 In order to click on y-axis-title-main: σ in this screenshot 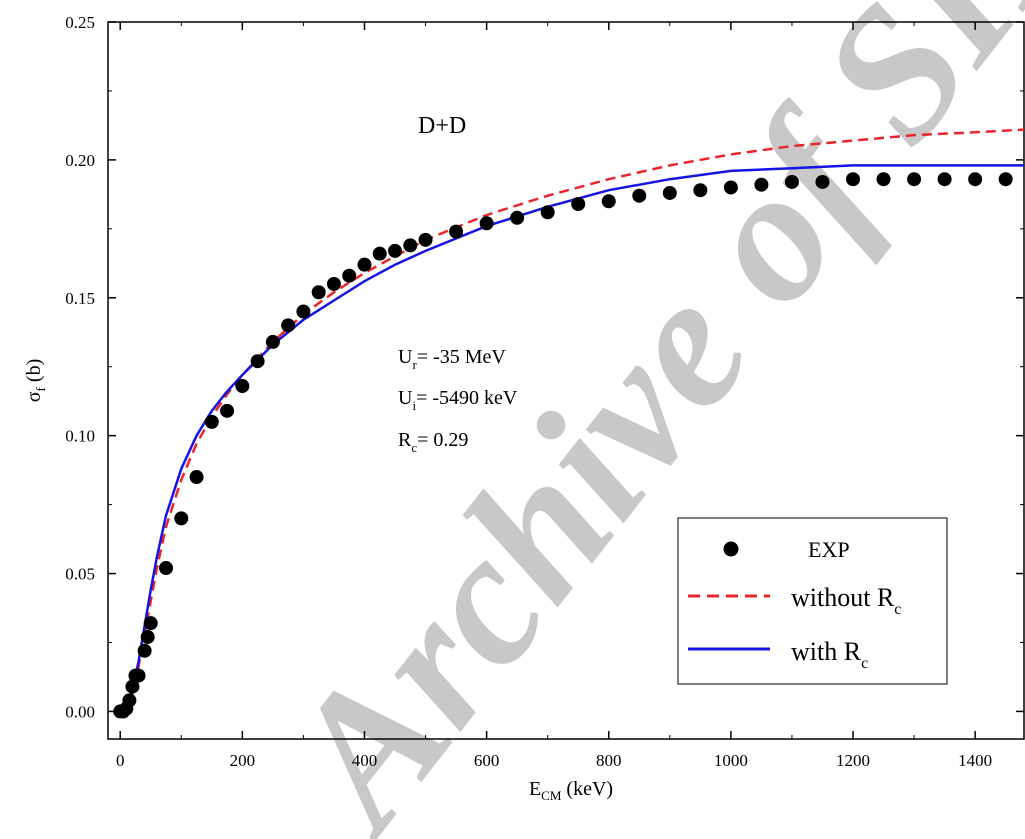, I will do `click(34, 396)`.